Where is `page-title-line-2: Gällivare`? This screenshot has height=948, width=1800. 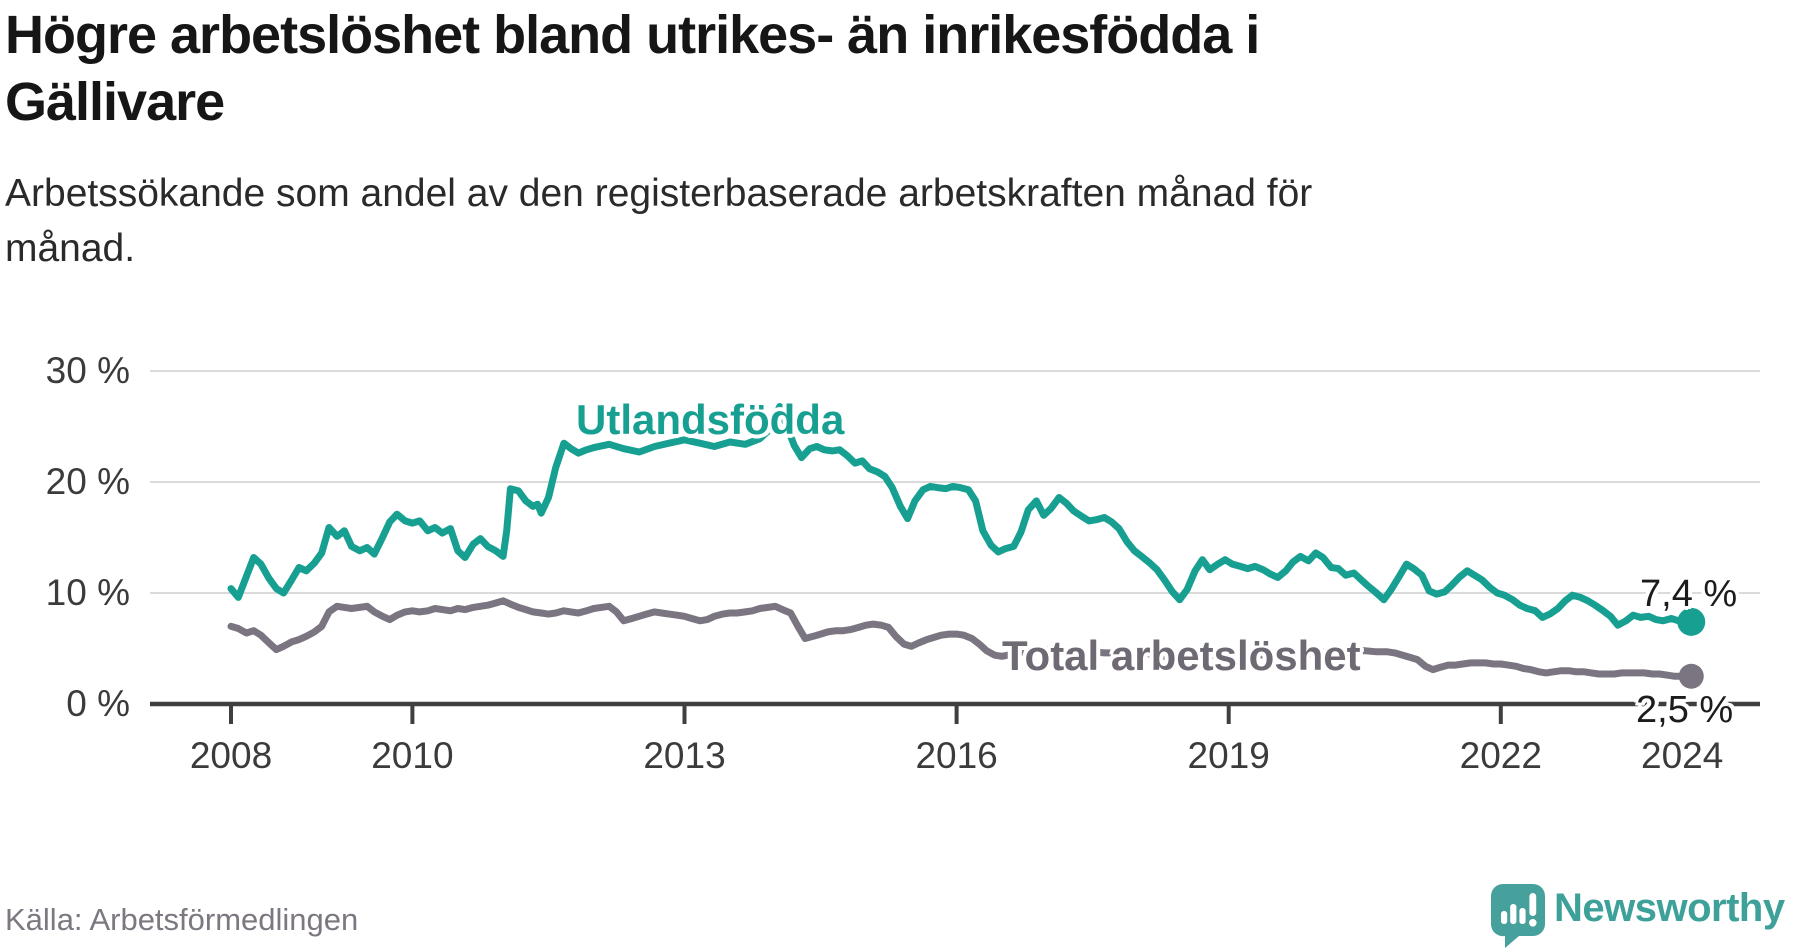 page-title-line-2: Gällivare is located at coordinates (115, 102).